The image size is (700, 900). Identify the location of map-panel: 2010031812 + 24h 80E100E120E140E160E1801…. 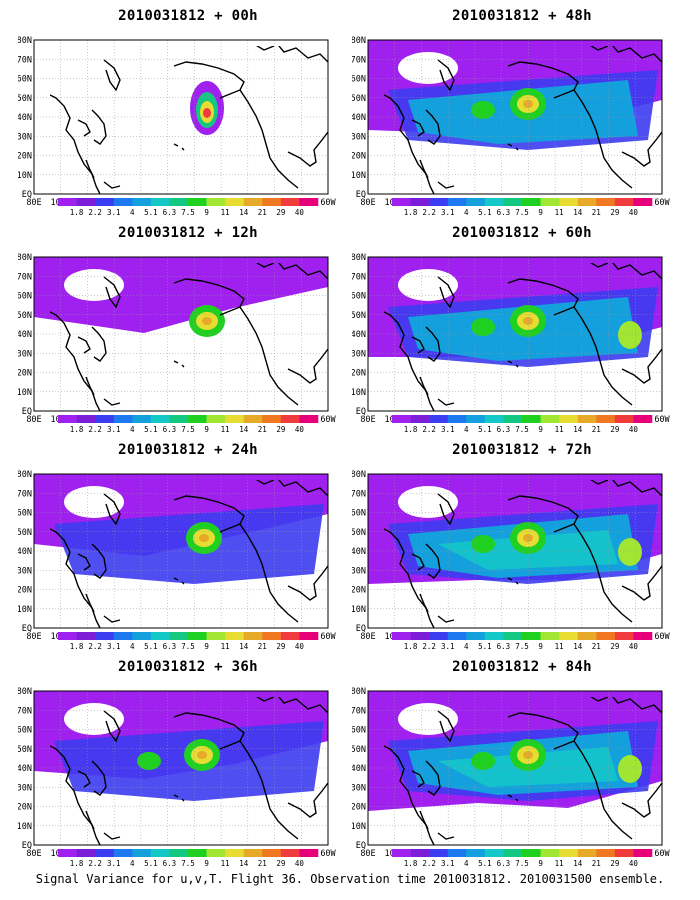
(188, 554).